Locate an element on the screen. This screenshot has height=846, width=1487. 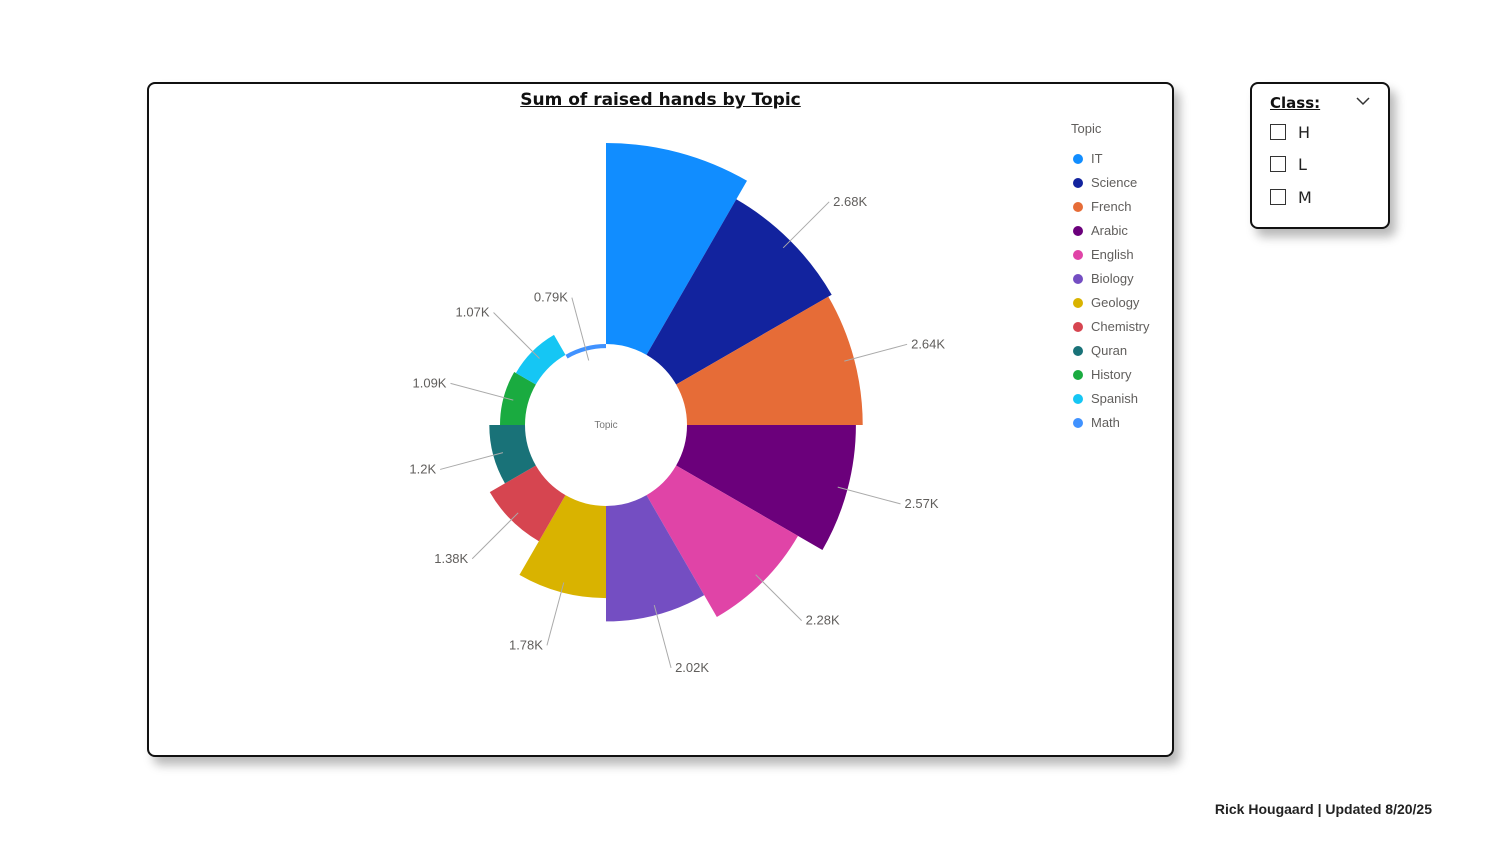
legend-item-chemistry: Chemistry is located at coordinates (1120, 326).